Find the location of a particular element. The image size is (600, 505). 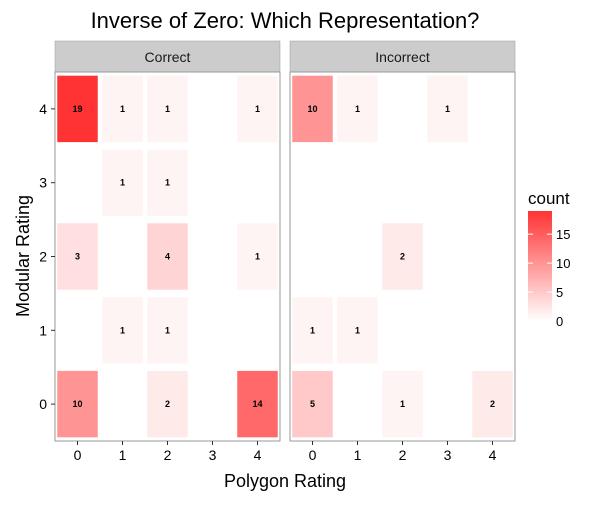

strip-label: Incorrect is located at coordinates (402, 57).